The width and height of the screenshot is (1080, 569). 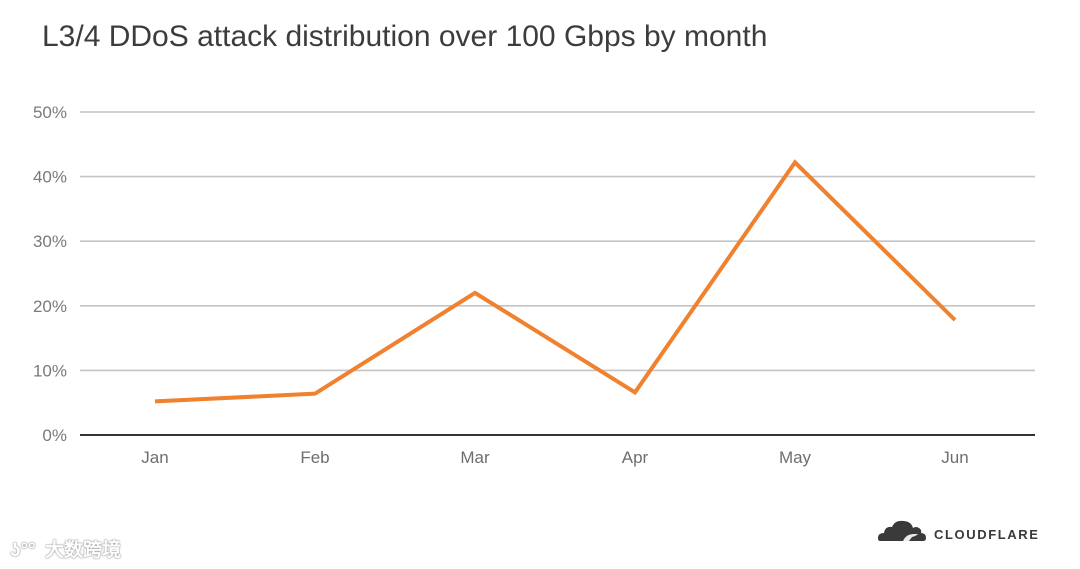 What do you see at coordinates (50, 112) in the screenshot?
I see `y-tick-label: 50%` at bounding box center [50, 112].